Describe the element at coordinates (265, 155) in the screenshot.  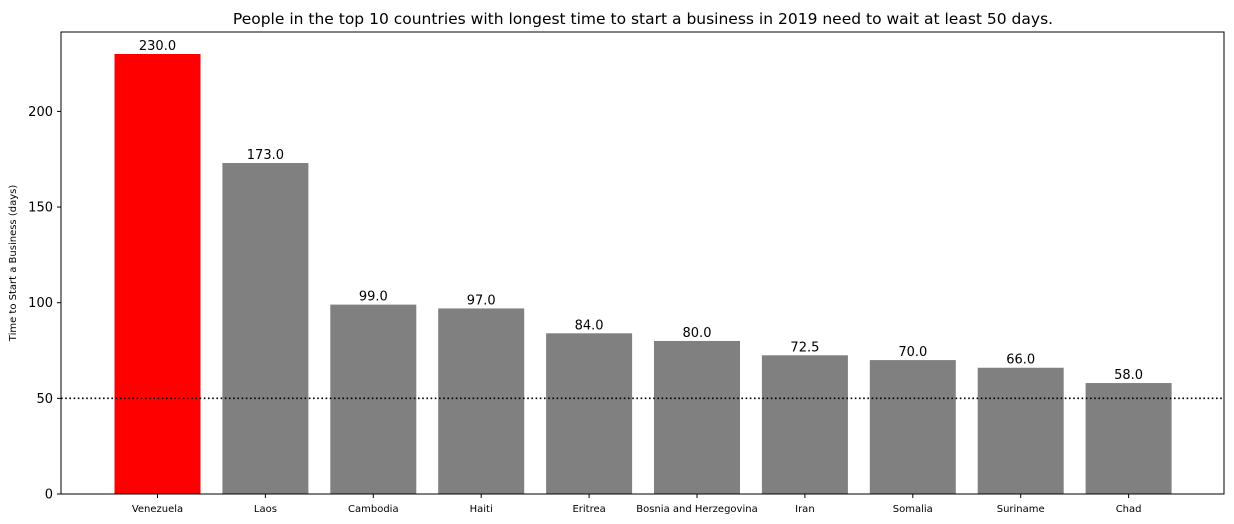
I see `bar-value-label: 173.0` at that location.